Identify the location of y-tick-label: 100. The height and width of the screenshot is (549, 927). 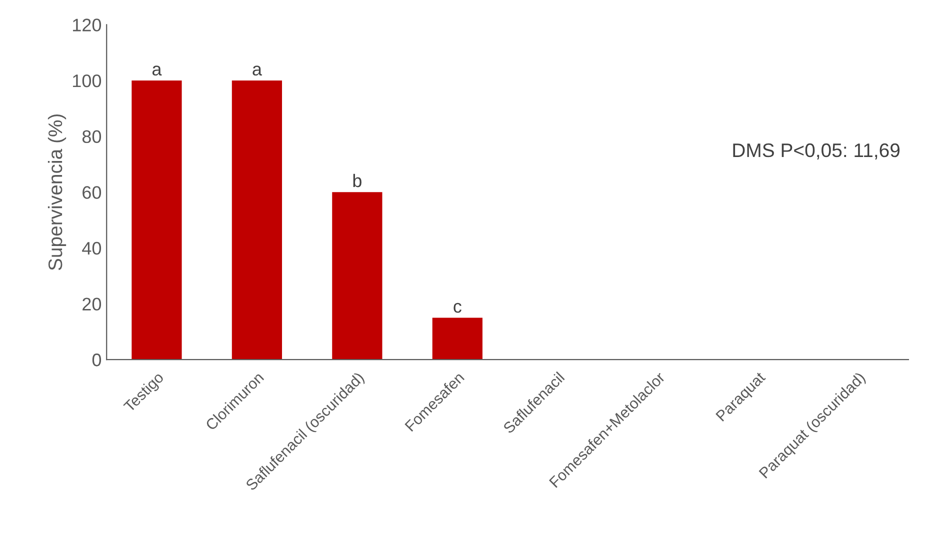
(87, 81).